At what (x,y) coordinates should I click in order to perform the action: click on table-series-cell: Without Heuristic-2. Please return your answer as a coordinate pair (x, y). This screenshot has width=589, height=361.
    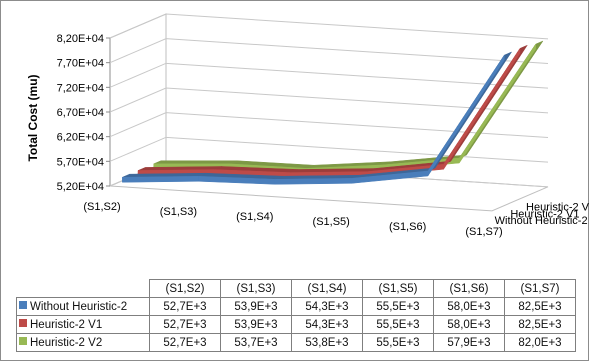
    Looking at the image, I should click on (83, 306).